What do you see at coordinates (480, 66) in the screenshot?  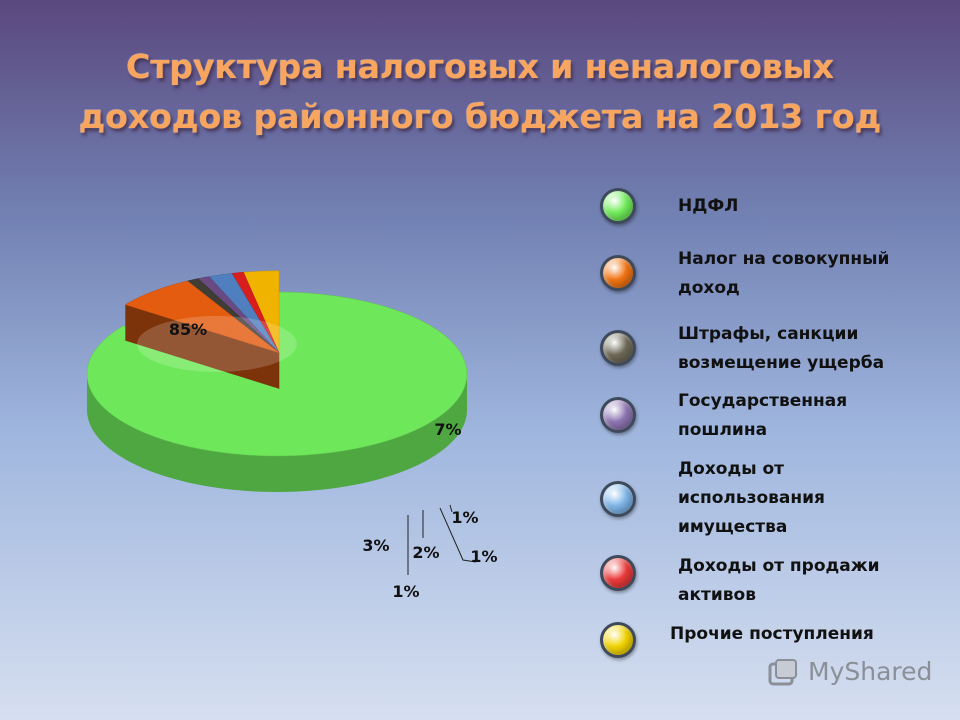 I see `title-line-1: Структура налоговых и неналоговых` at bounding box center [480, 66].